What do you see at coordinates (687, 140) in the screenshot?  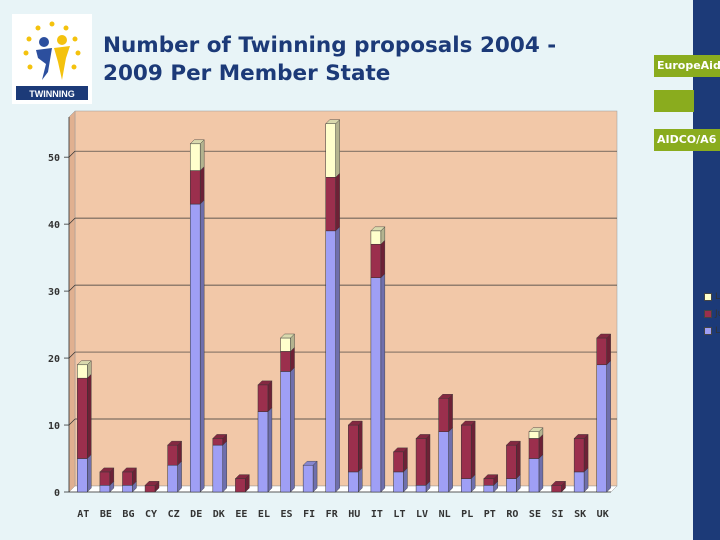 I see `aidco-tag: AIDCO/A6` at bounding box center [687, 140].